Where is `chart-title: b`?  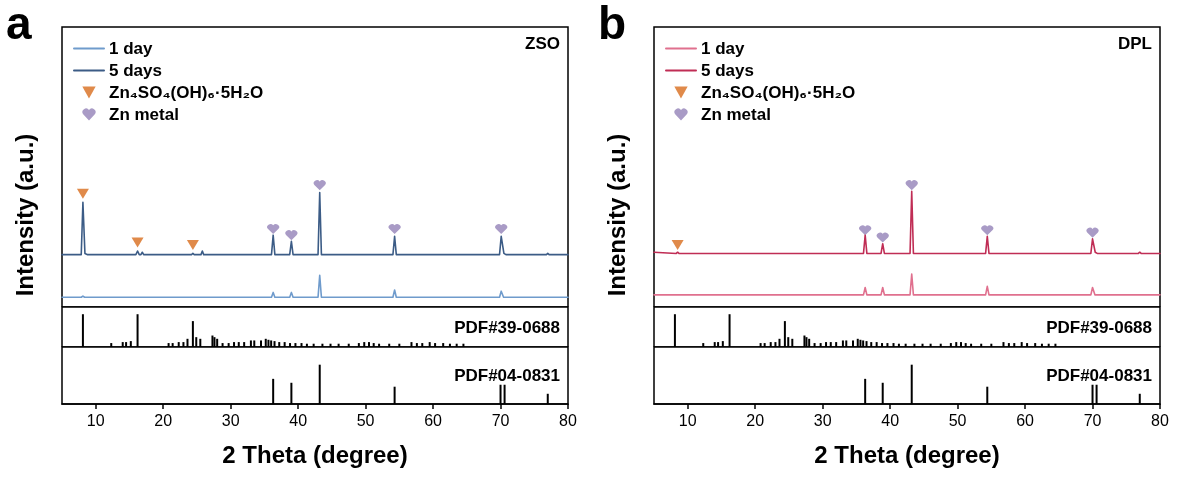
chart-title: b is located at coordinates (612, 24).